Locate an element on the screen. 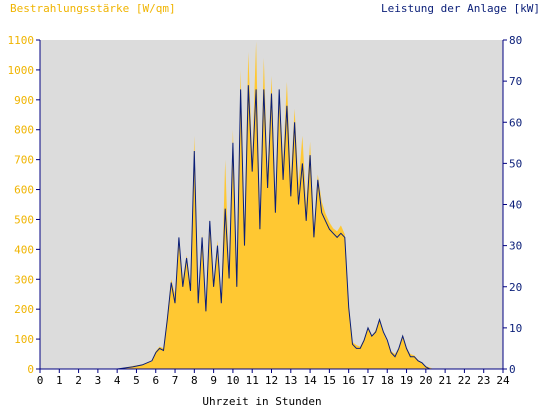 The width and height of the screenshot is (544, 408). x-tick-label: 7 is located at coordinates (175, 380).